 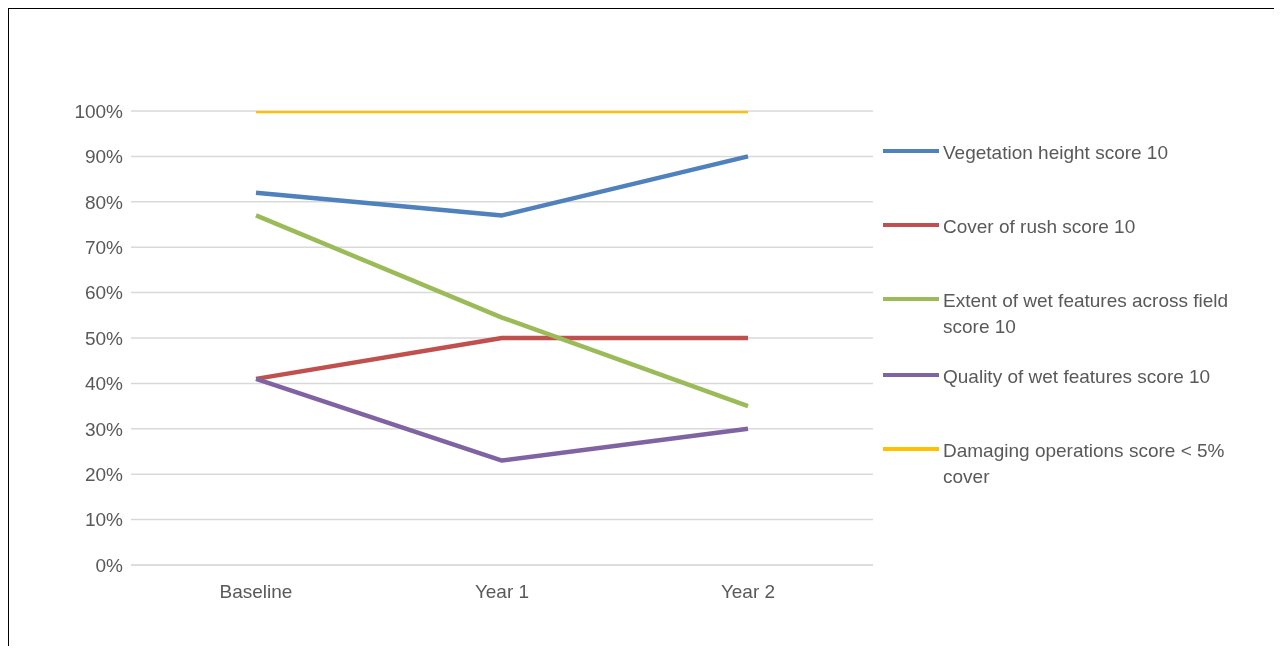 What do you see at coordinates (1077, 377) in the screenshot?
I see `legend-label: Quality of wet features score 10` at bounding box center [1077, 377].